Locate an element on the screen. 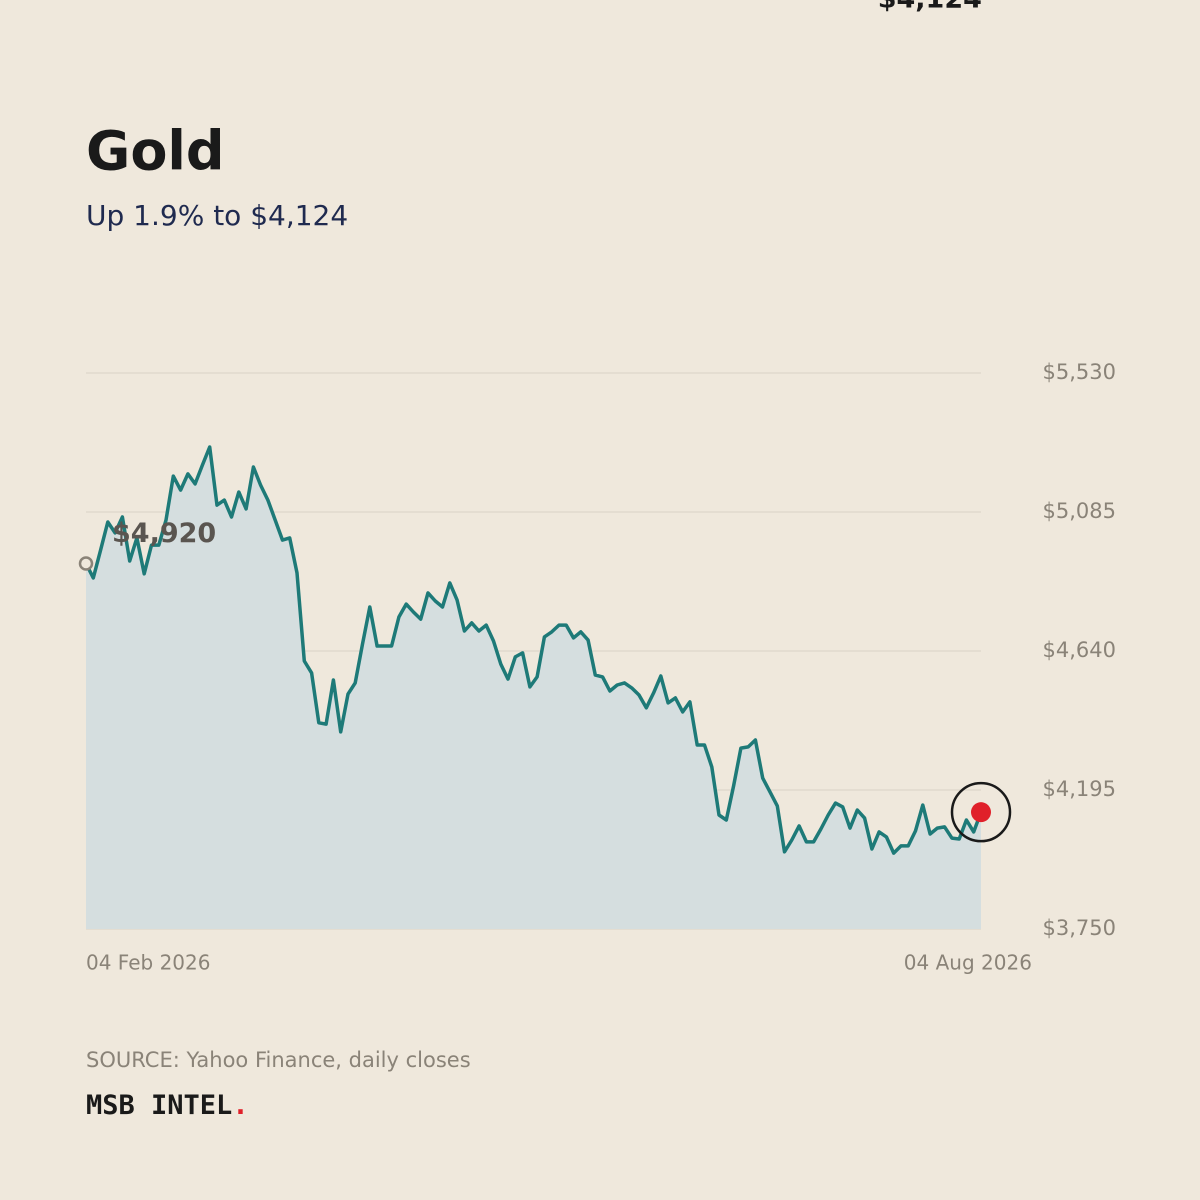 The image size is (1200, 1200). chart-title: Gold is located at coordinates (155, 151).